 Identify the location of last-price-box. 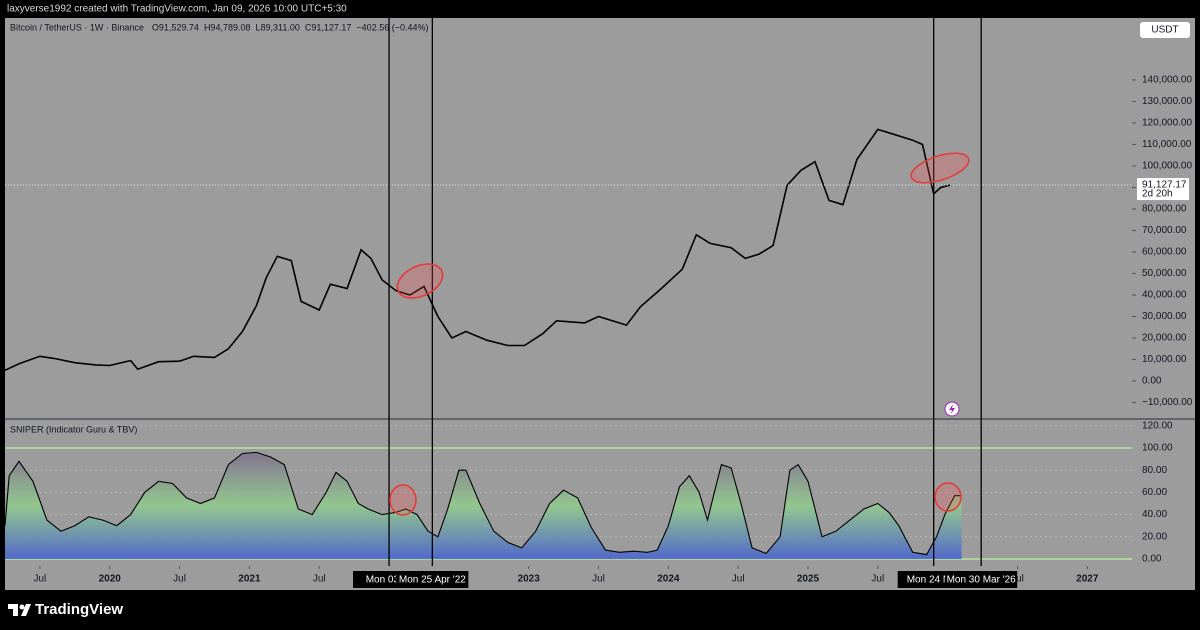
(1163, 189).